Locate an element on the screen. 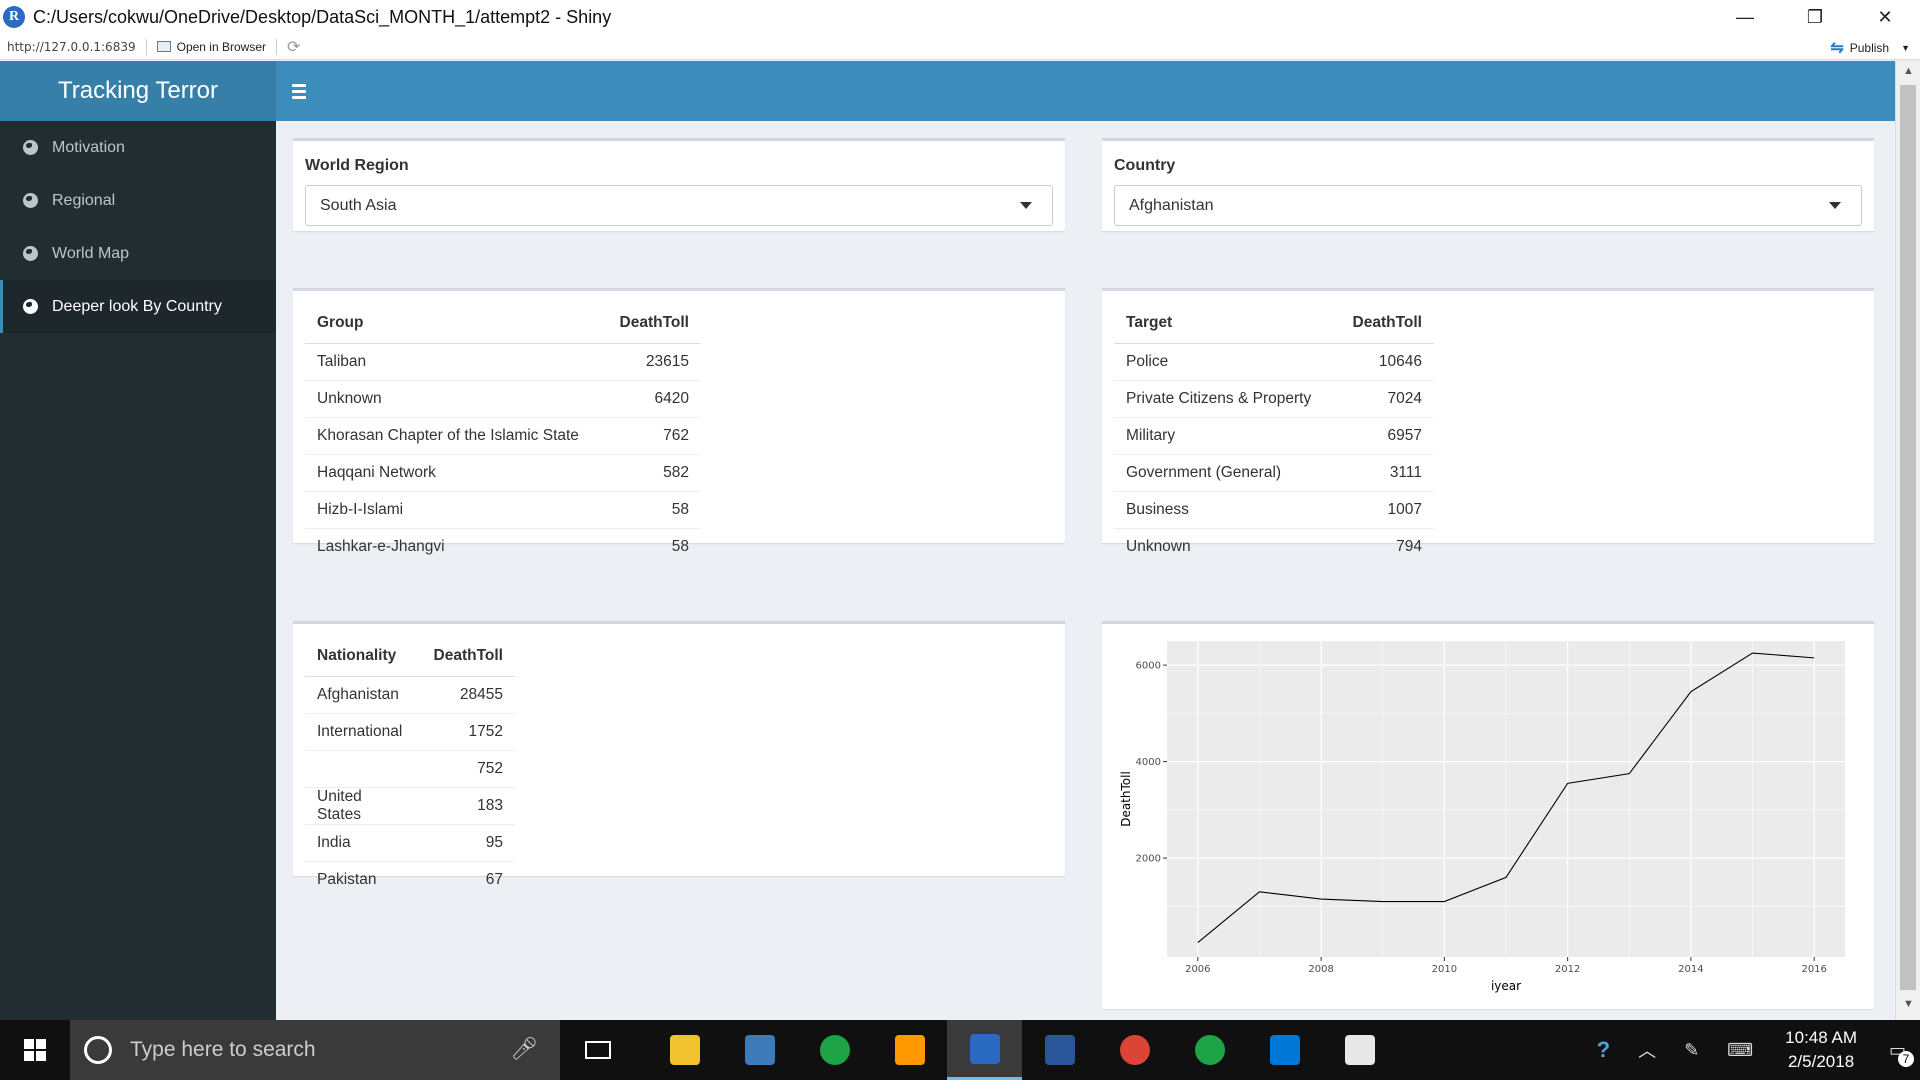 This screenshot has width=1920, height=1080. close-button: ✕ is located at coordinates (1885, 16).